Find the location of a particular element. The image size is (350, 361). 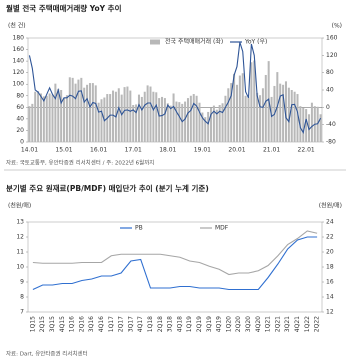

y-tick-label: 140 is located at coordinates (19, 61).